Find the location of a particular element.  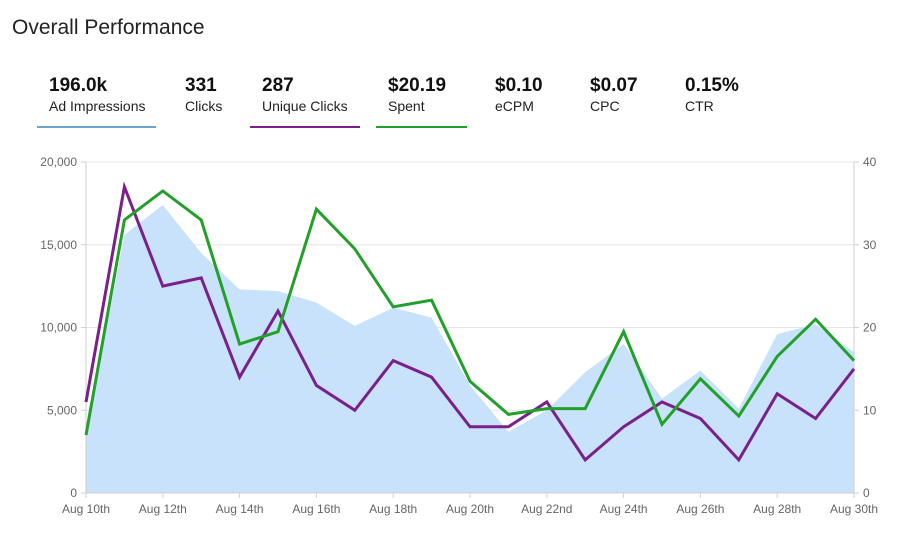

y-right-tick-label: 20 is located at coordinates (870, 328).